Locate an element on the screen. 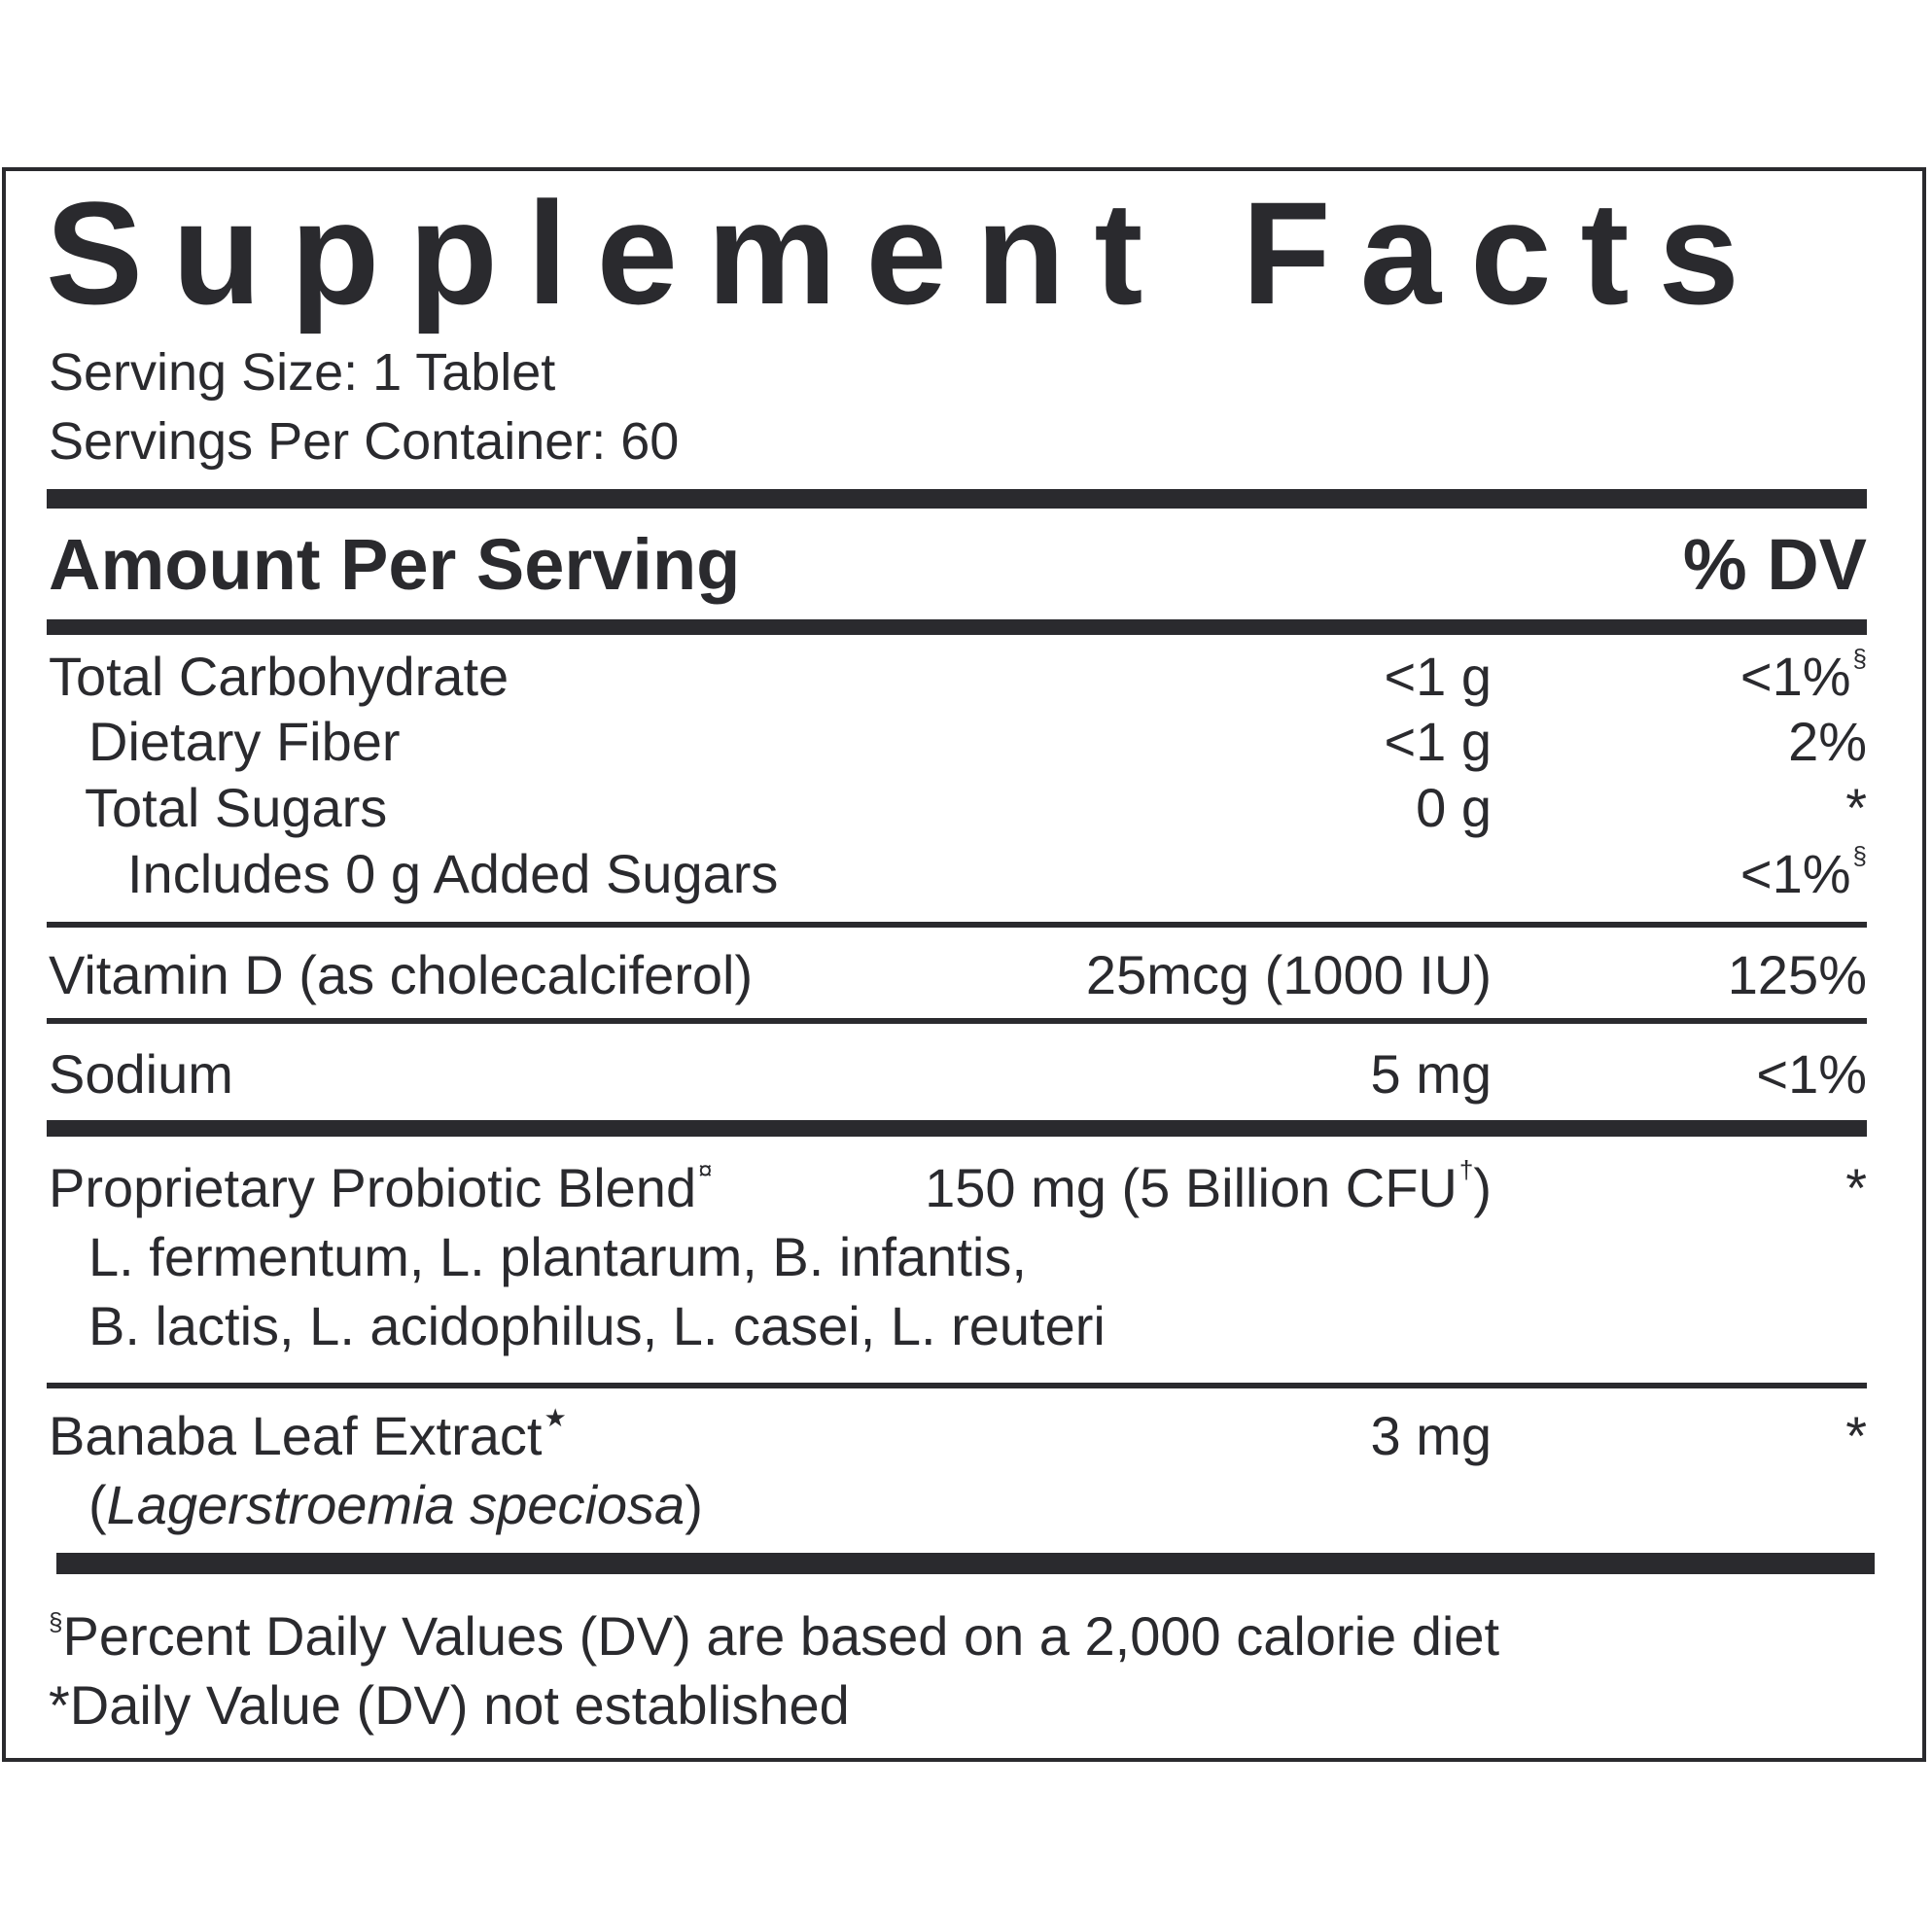 The image size is (1932, 1932). serving-size: Serving Size: 1 Tablet is located at coordinates (302, 373).